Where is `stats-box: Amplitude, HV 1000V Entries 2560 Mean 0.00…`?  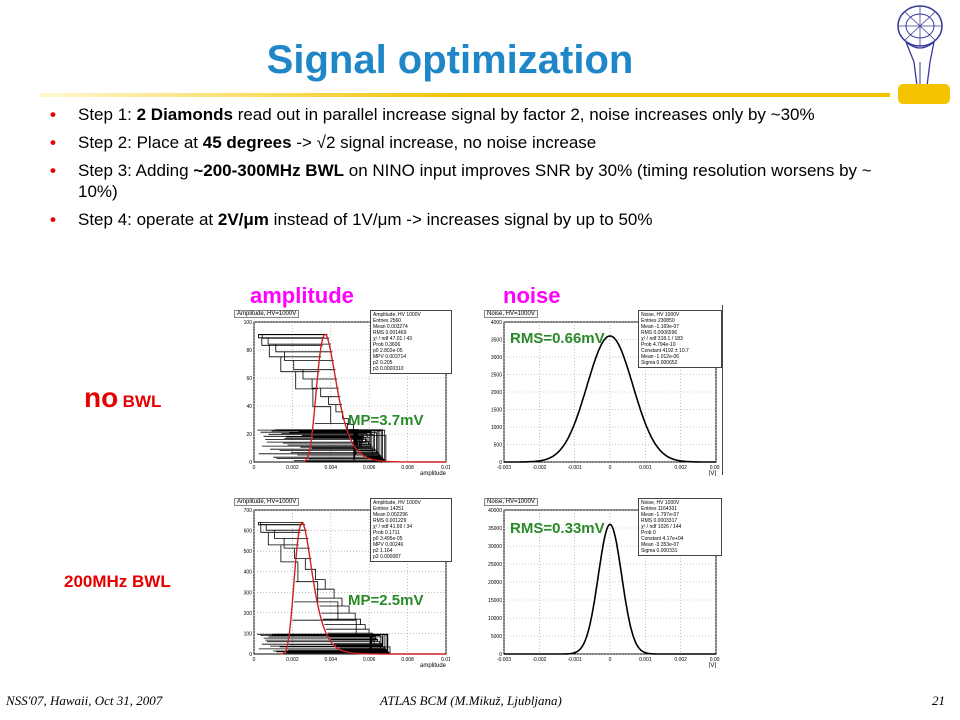
stats-box: Amplitude, HV 1000V Entries 2560 Mean 0.00… is located at coordinates (411, 342).